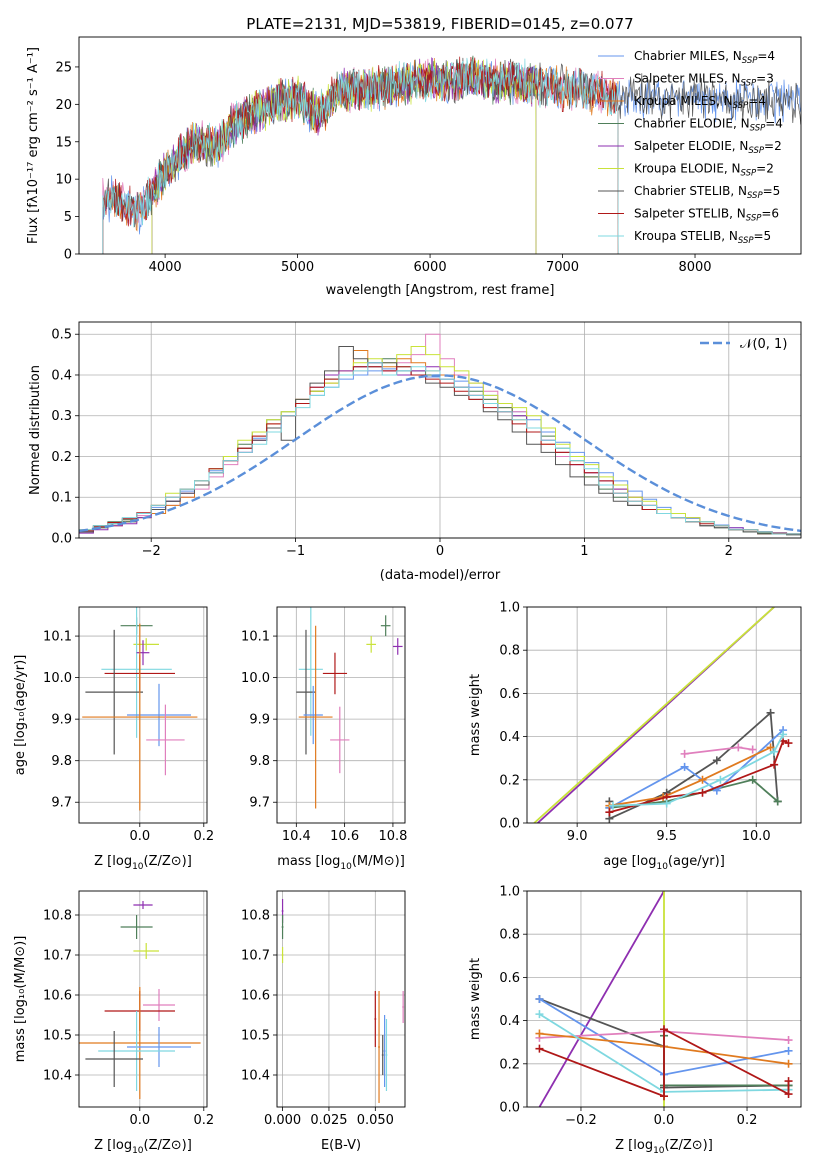 The height and width of the screenshot is (1170, 819). Describe the element at coordinates (57, 1036) in the screenshot. I see `y-tick-label: 10.5` at that location.